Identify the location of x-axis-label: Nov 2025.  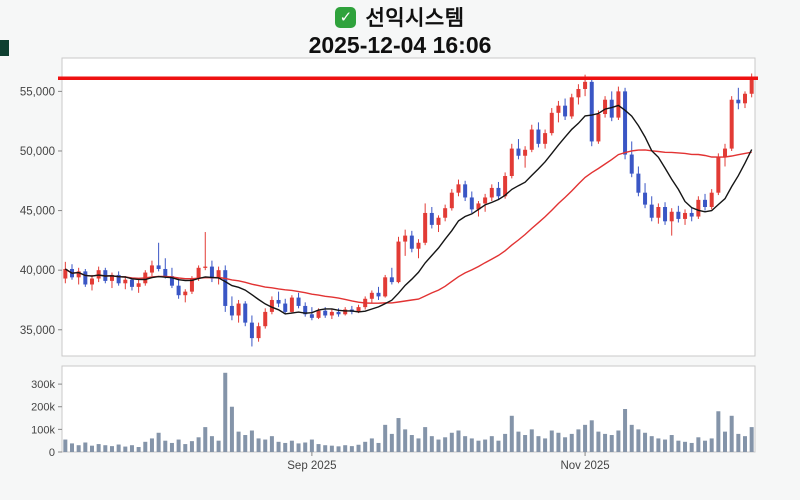
(584, 466).